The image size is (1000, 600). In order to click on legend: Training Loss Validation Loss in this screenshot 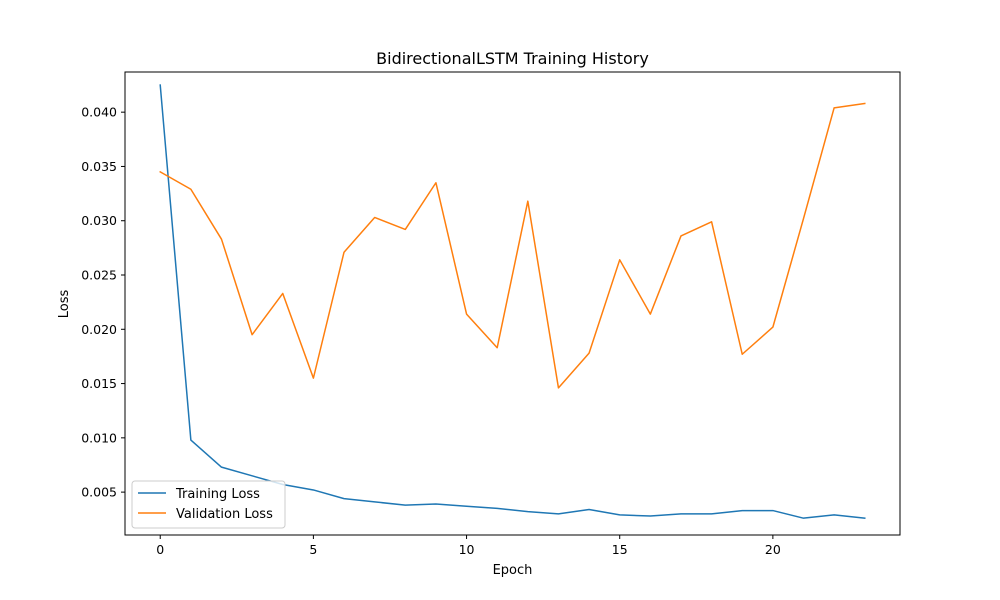, I will do `click(208, 504)`.